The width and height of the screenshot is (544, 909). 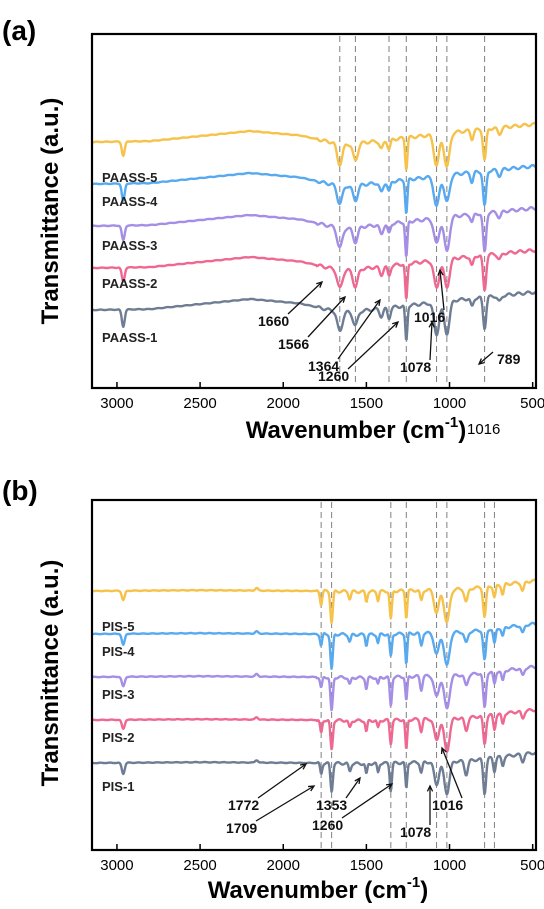 I want to click on panel-a-reference-lines, so click(x=412, y=211).